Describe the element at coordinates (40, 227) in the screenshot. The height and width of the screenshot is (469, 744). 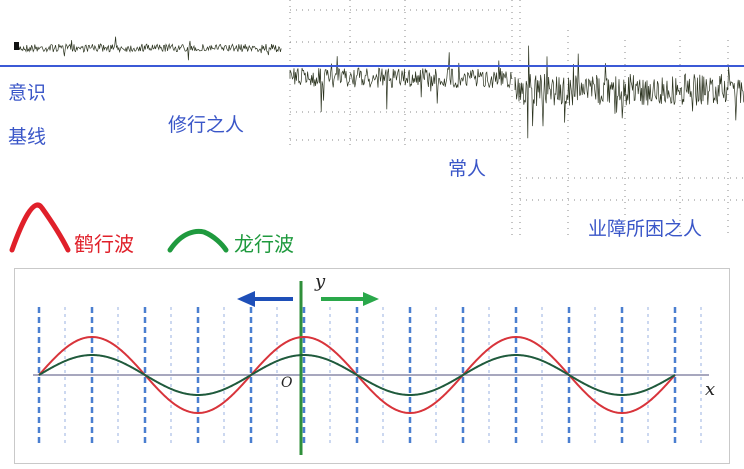
I see `crane-wave-icon` at that location.